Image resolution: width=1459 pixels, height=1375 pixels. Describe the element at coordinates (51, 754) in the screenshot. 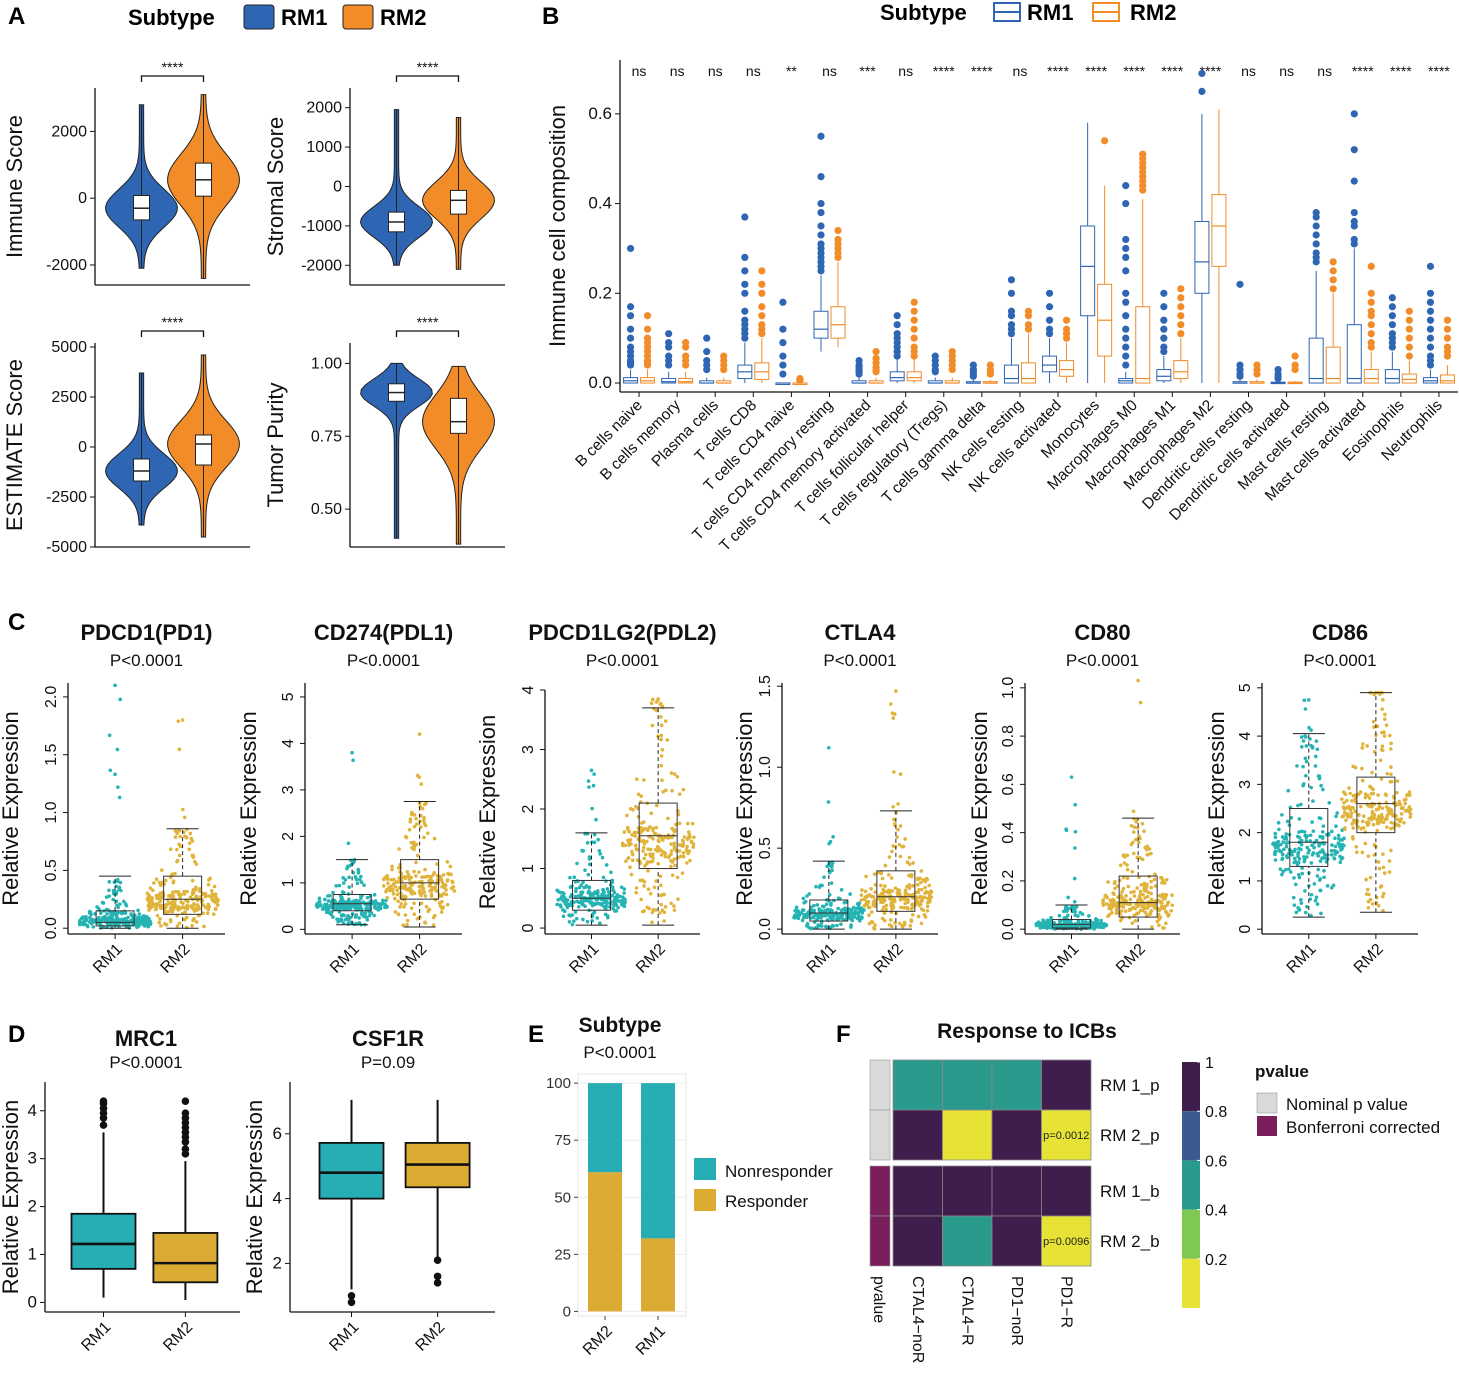

I see `y-tick-label: 1.5` at that location.